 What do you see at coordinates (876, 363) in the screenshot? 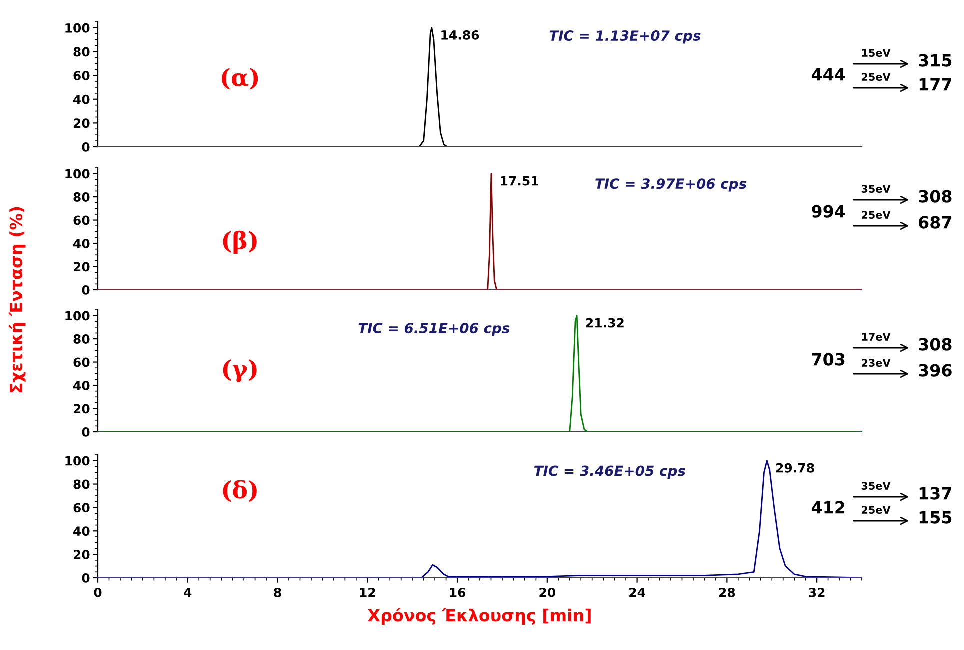
I see `text: 23eV` at bounding box center [876, 363].